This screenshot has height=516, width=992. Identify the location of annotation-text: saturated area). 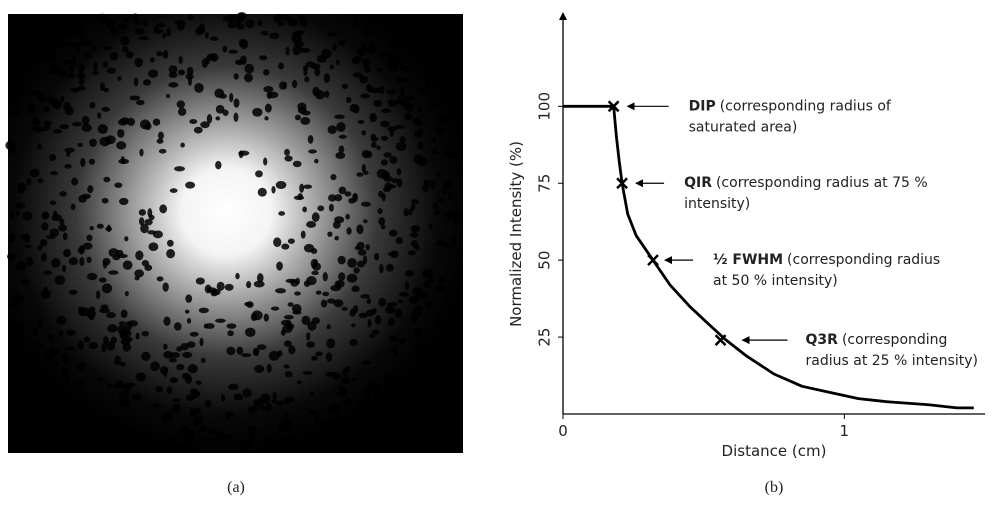
(743, 127).